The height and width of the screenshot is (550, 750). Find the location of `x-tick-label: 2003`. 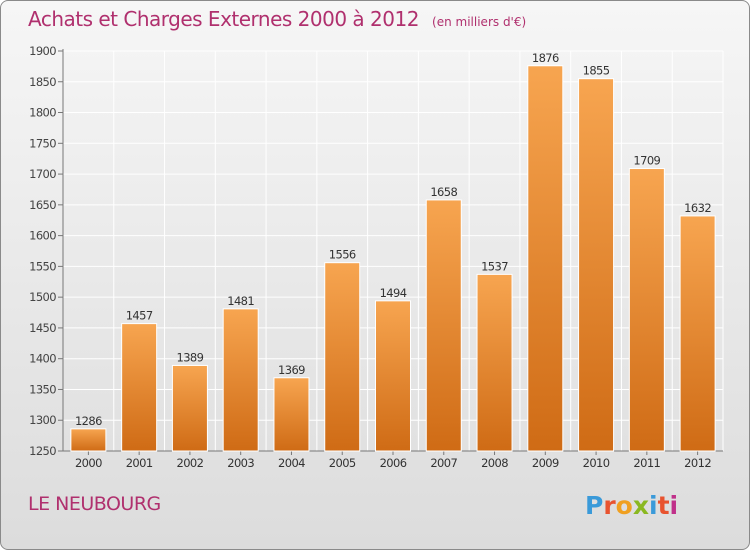

x-tick-label: 2003 is located at coordinates (240, 463).